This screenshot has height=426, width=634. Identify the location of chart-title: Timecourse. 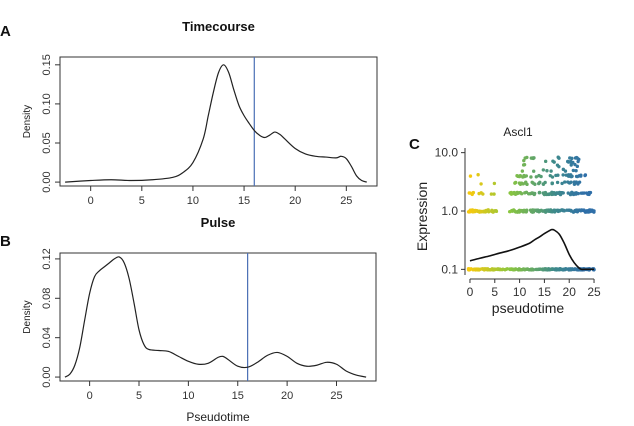
(218, 26).